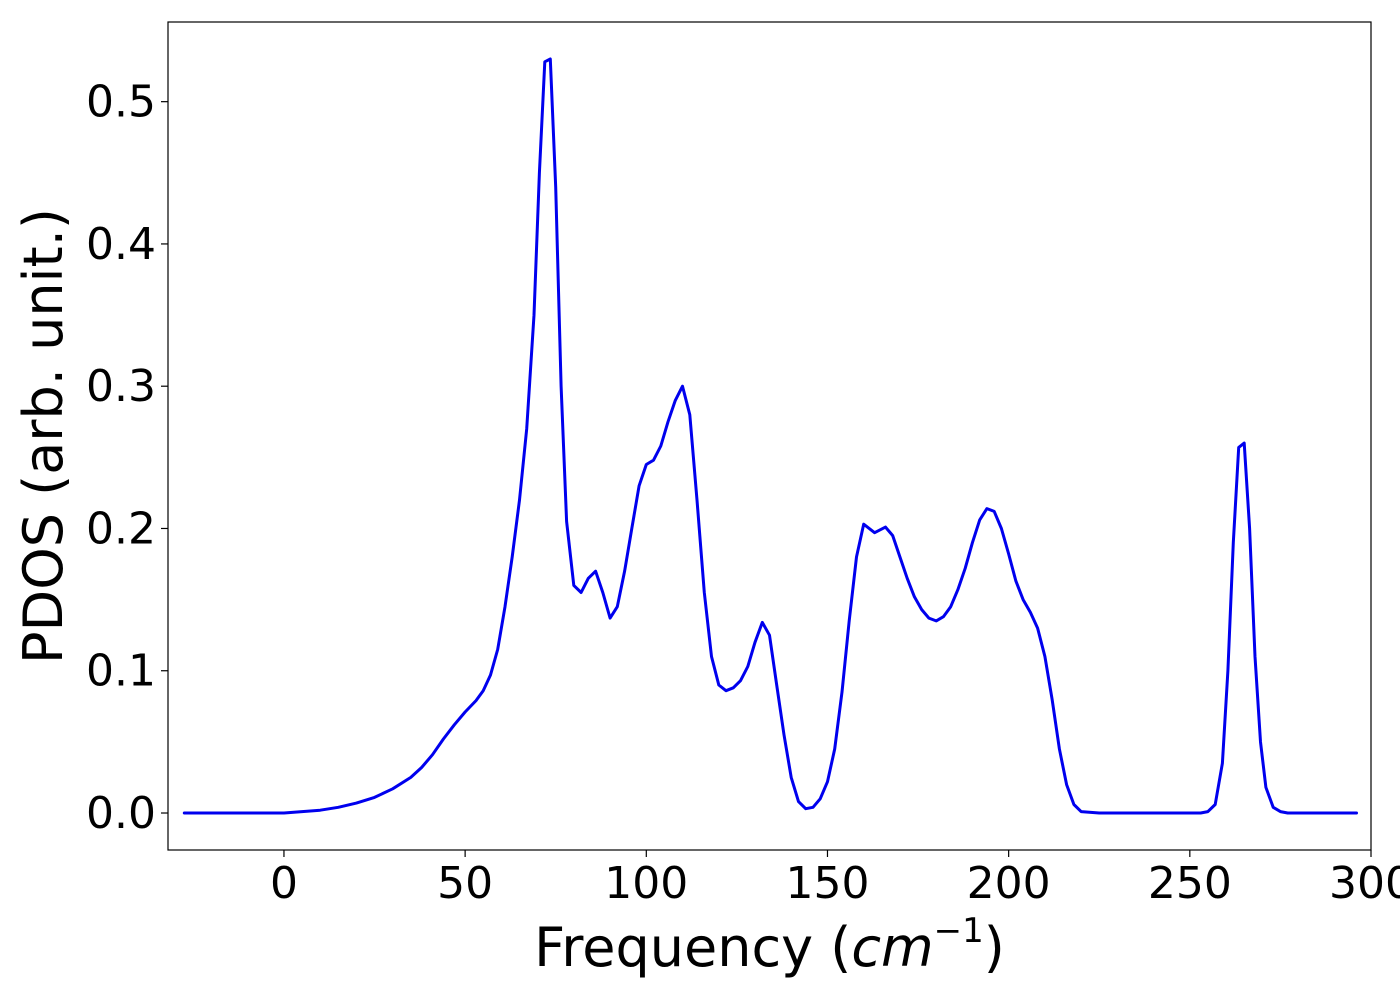 Image resolution: width=1400 pixels, height=1000 pixels. Describe the element at coordinates (827, 883) in the screenshot. I see `x-tick-label: 150` at that location.